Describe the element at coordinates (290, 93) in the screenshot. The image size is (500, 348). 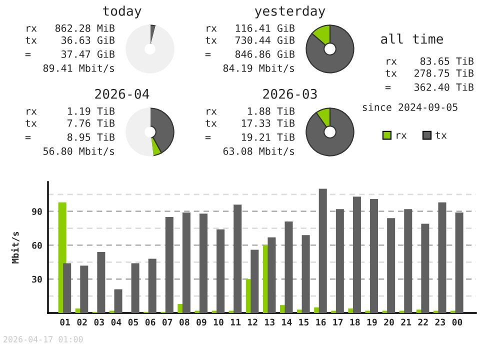
I see `chart-title: 2026-03` at that location.